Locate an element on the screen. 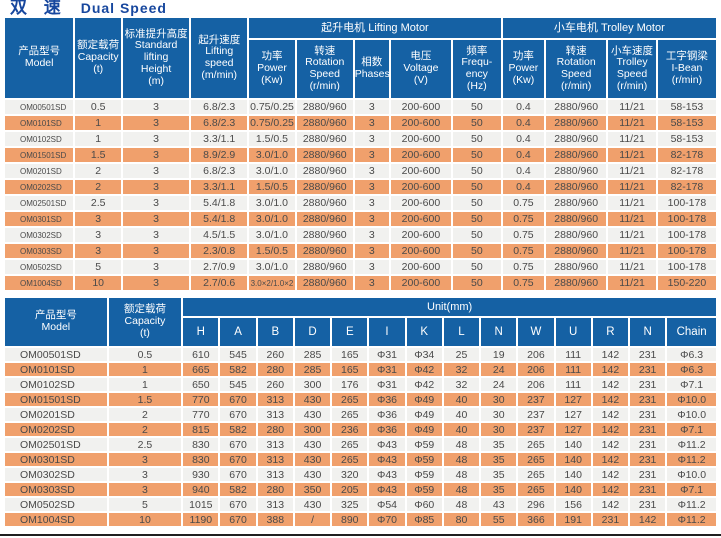 This screenshot has height=538, width=721. table-cell: 388 is located at coordinates (275, 519).